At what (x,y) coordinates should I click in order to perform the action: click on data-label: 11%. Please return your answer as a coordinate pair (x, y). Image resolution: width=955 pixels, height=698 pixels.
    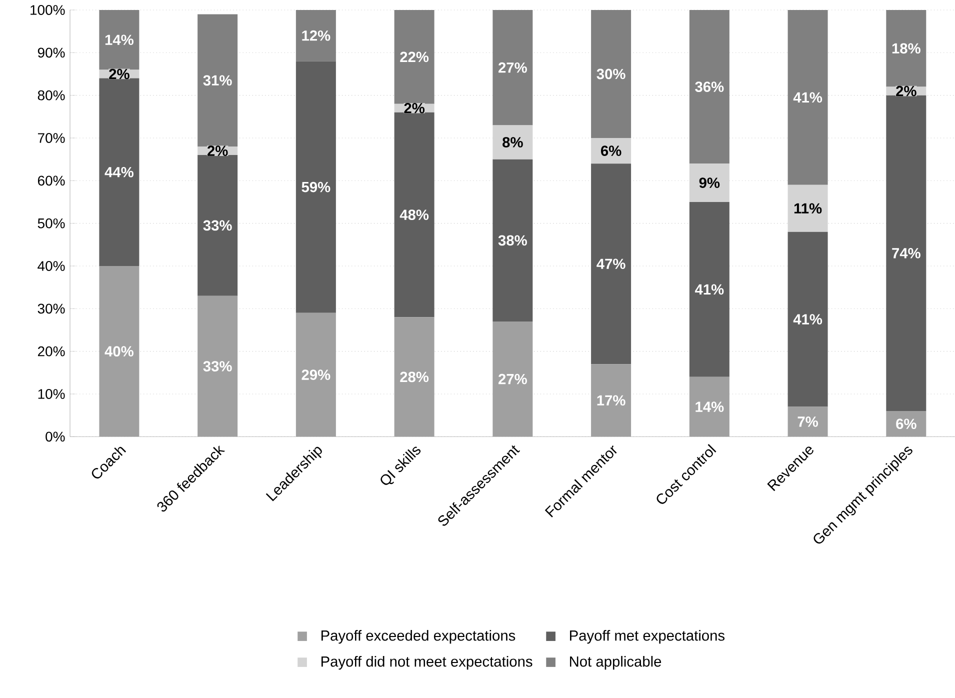
    Looking at the image, I should click on (808, 208).